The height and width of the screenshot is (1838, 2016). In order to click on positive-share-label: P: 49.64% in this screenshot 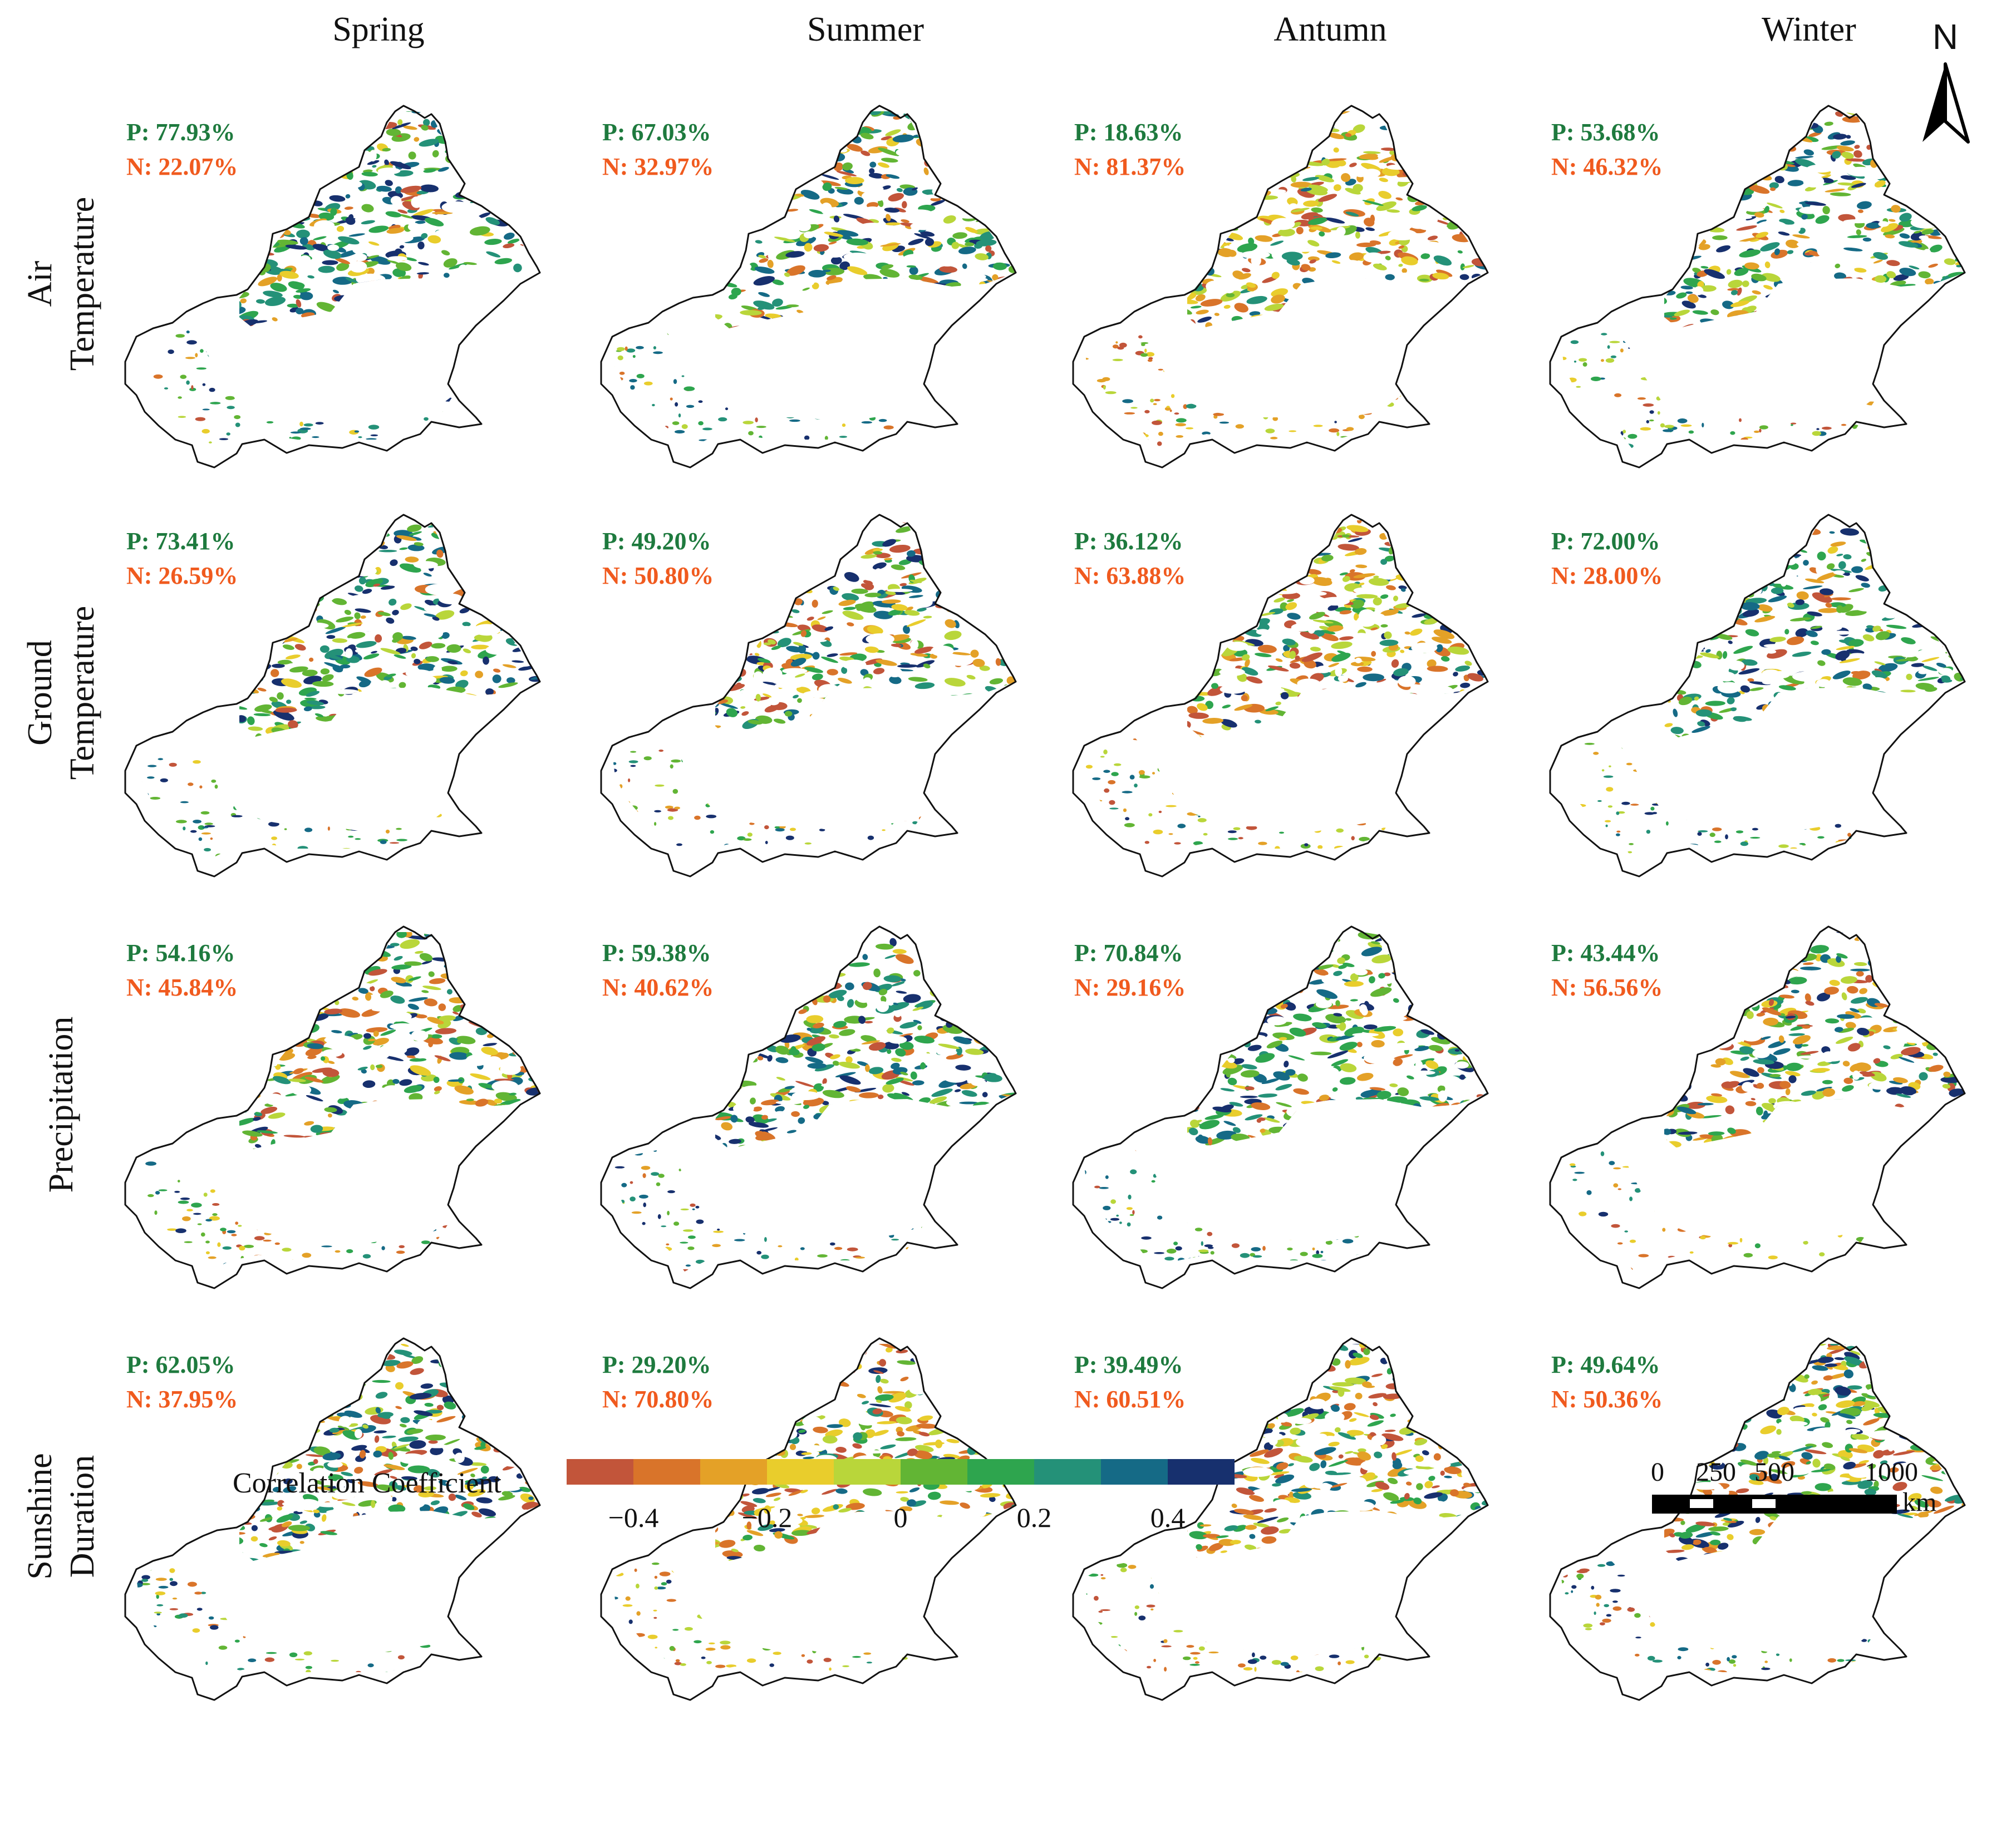, I will do `click(1605, 1364)`.